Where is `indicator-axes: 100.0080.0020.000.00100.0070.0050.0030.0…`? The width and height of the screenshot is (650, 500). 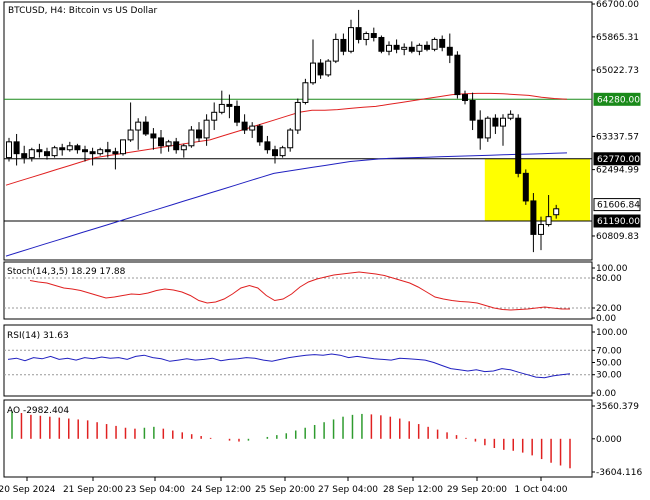 indicator-axes: 100.0080.0020.000.00100.0070.0050.0030.0… is located at coordinates (617, 371).